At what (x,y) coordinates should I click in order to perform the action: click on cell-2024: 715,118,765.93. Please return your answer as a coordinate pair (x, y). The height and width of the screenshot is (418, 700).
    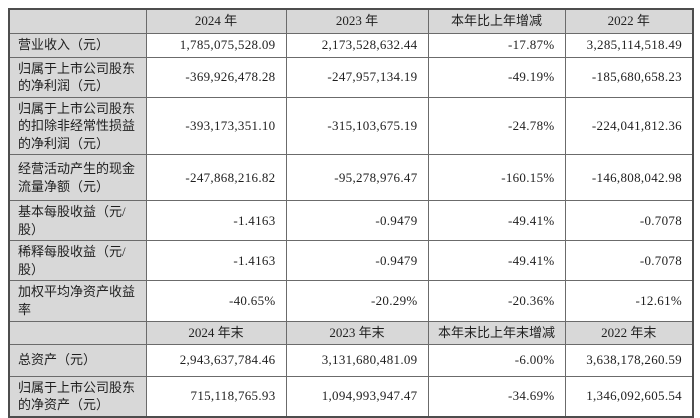
    Looking at the image, I should click on (216, 396).